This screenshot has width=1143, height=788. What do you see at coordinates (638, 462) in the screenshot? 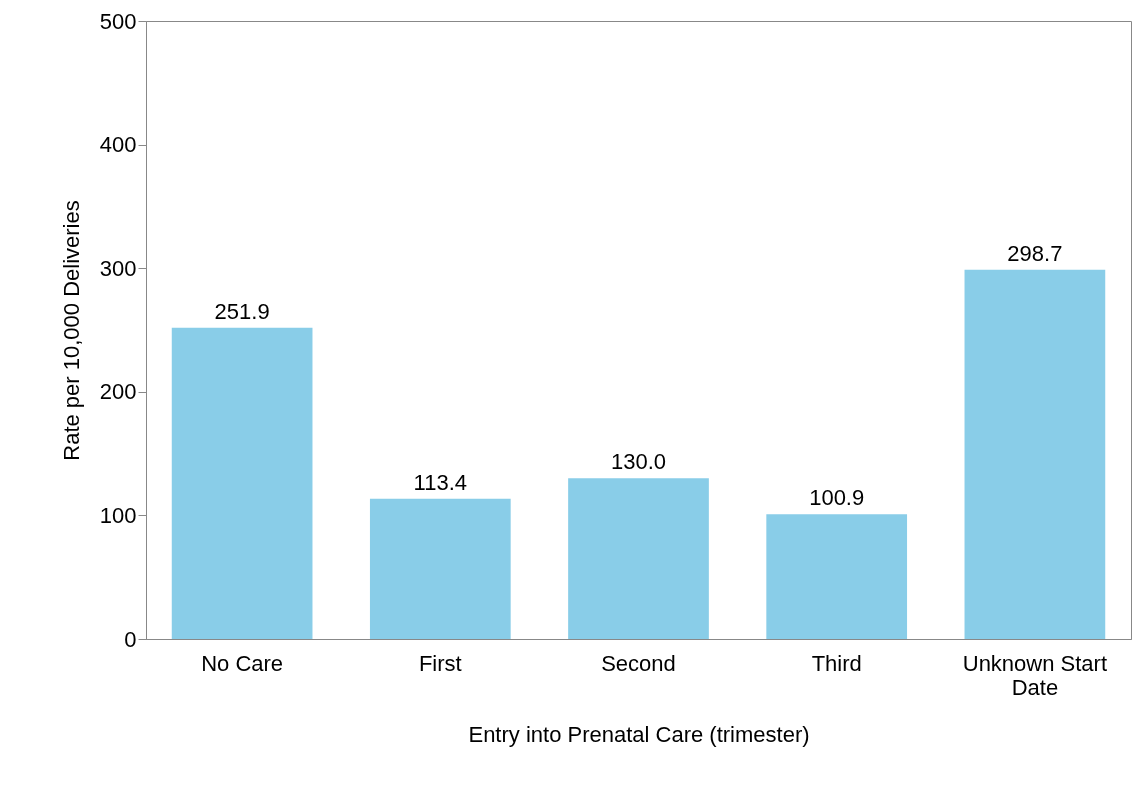
I see `data-label: 130.0` at bounding box center [638, 462].